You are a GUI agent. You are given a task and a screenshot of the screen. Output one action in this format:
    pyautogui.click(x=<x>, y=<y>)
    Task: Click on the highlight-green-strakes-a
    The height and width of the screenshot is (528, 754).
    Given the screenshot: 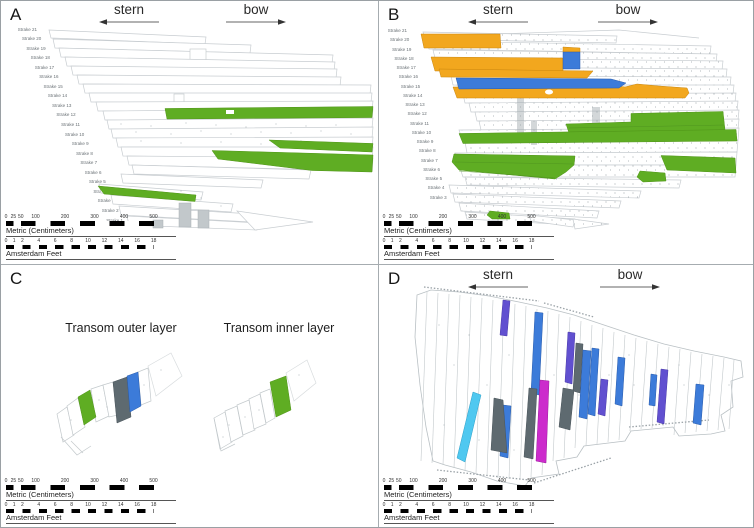 What is the action you would take?
    pyautogui.click(x=235, y=154)
    